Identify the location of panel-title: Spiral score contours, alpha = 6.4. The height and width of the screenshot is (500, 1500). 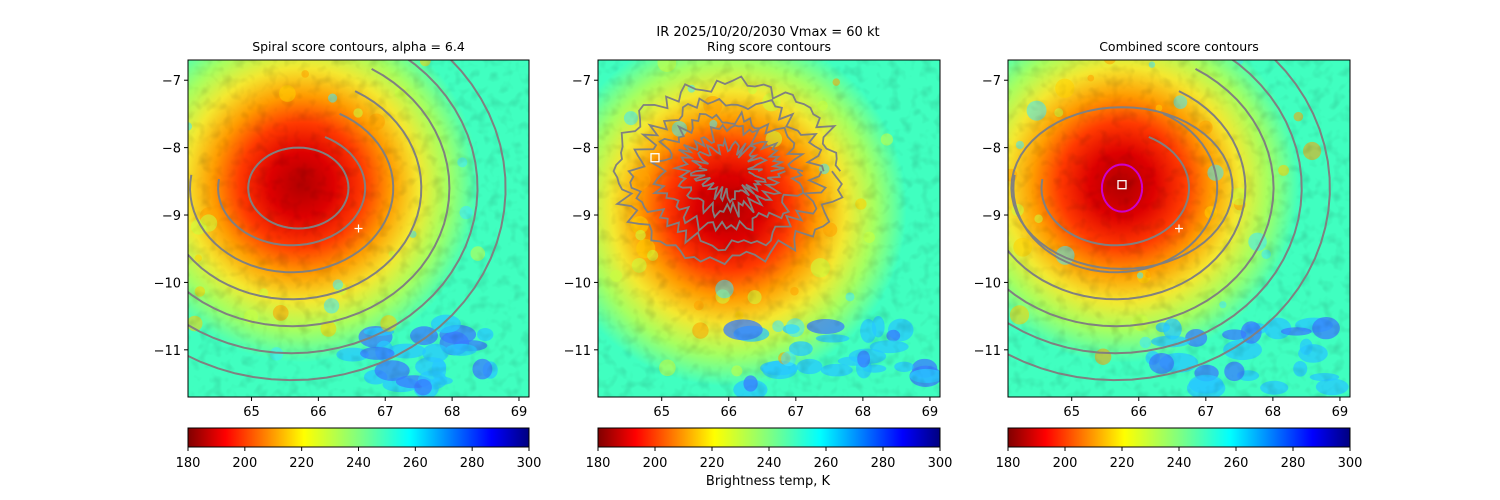
(358, 46).